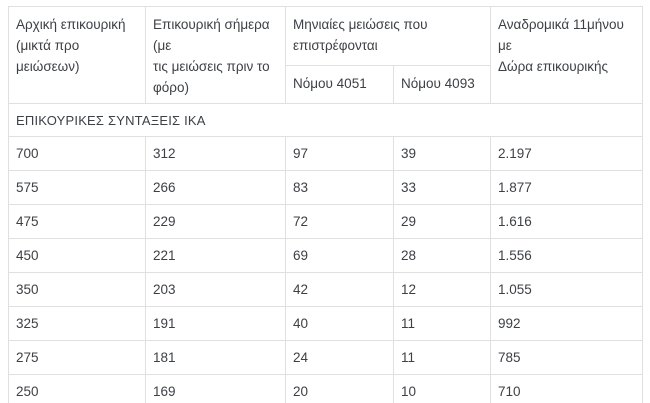 This screenshot has width=650, height=403. Describe the element at coordinates (77, 255) in the screenshot. I see `table-cell: 450` at that location.